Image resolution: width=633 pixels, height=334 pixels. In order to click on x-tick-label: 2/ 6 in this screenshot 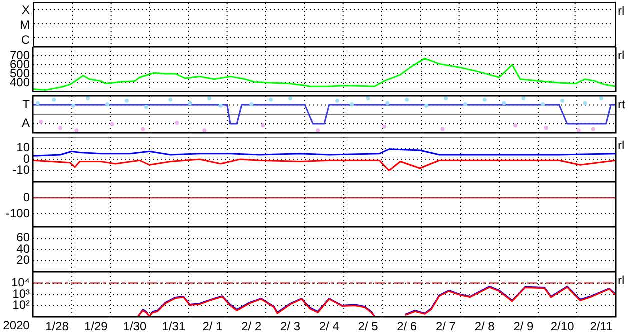, I will do `click(407, 327)`.